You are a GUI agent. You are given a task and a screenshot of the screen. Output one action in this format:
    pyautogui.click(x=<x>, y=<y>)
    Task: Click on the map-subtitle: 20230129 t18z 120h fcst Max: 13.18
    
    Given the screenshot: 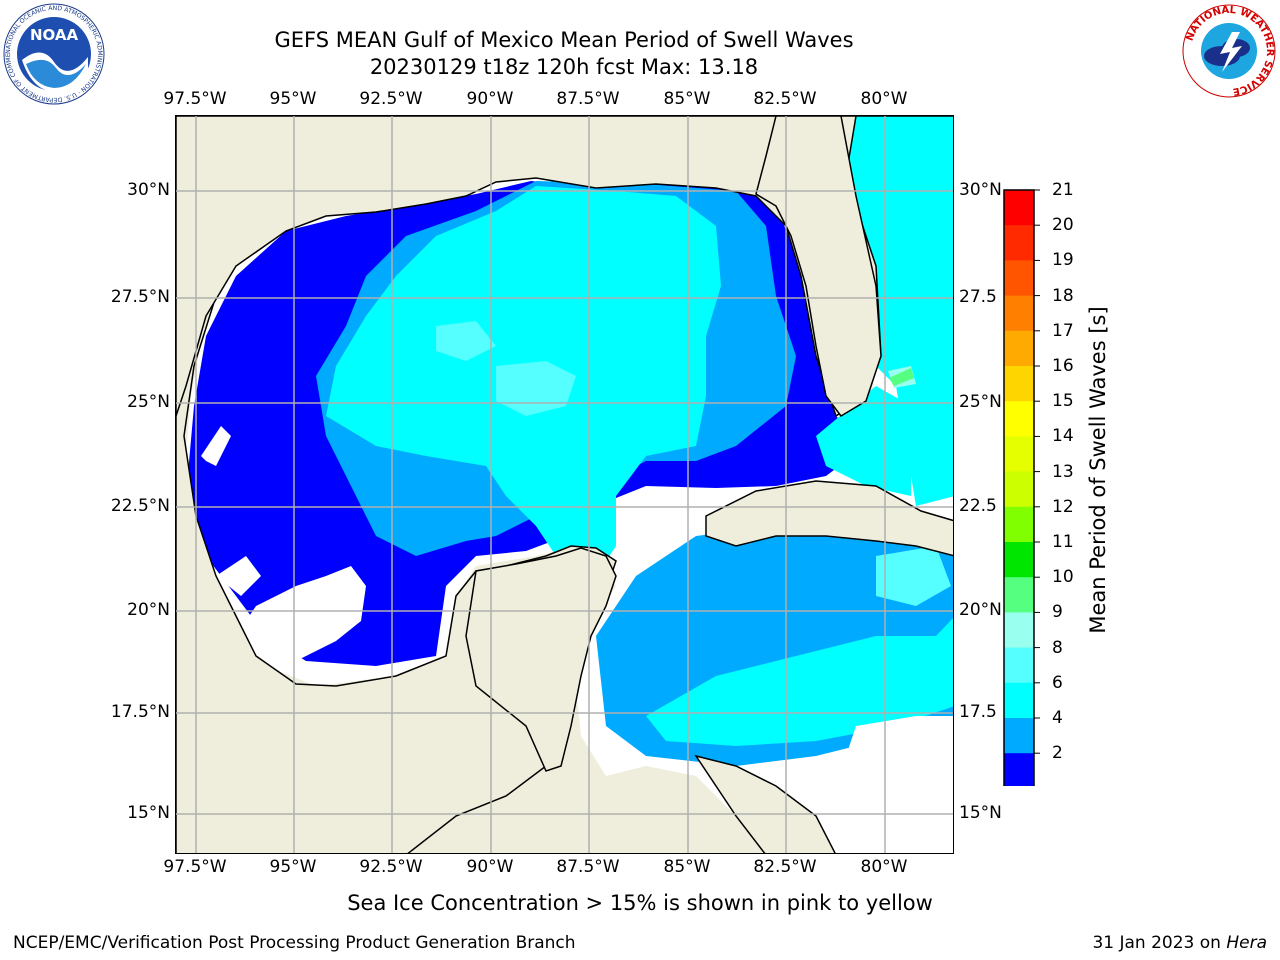 What is the action you would take?
    pyautogui.click(x=564, y=67)
    